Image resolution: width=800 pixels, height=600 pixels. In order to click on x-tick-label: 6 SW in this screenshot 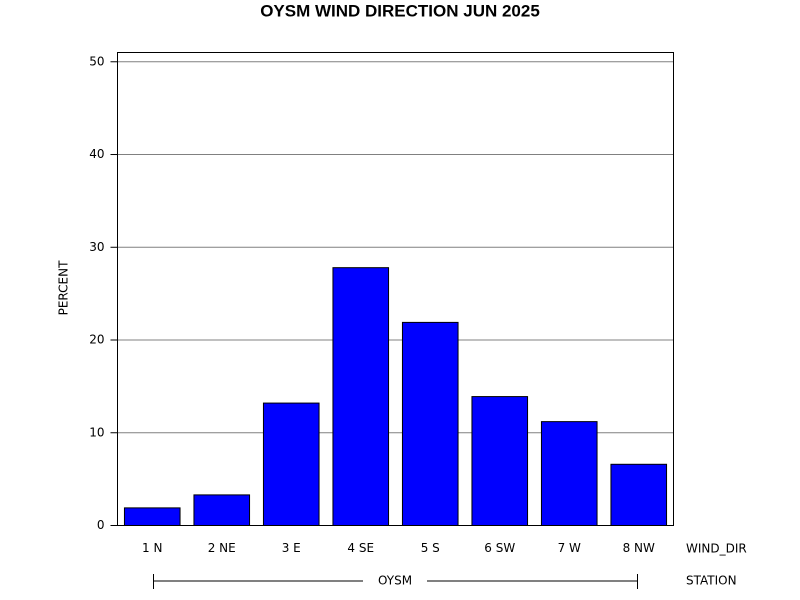, I will do `click(499, 548)`.